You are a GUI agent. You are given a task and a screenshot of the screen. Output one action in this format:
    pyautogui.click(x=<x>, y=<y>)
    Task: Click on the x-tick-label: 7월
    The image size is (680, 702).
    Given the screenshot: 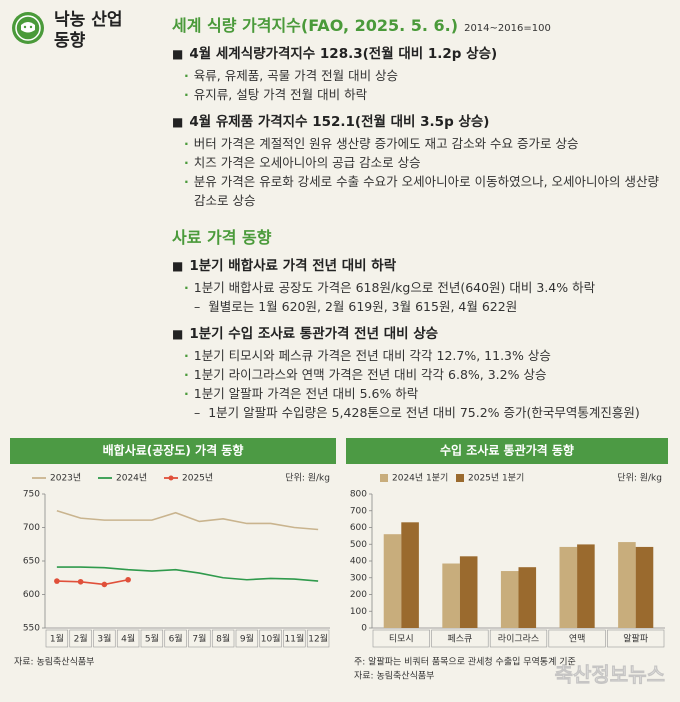 What is the action you would take?
    pyautogui.click(x=199, y=639)
    